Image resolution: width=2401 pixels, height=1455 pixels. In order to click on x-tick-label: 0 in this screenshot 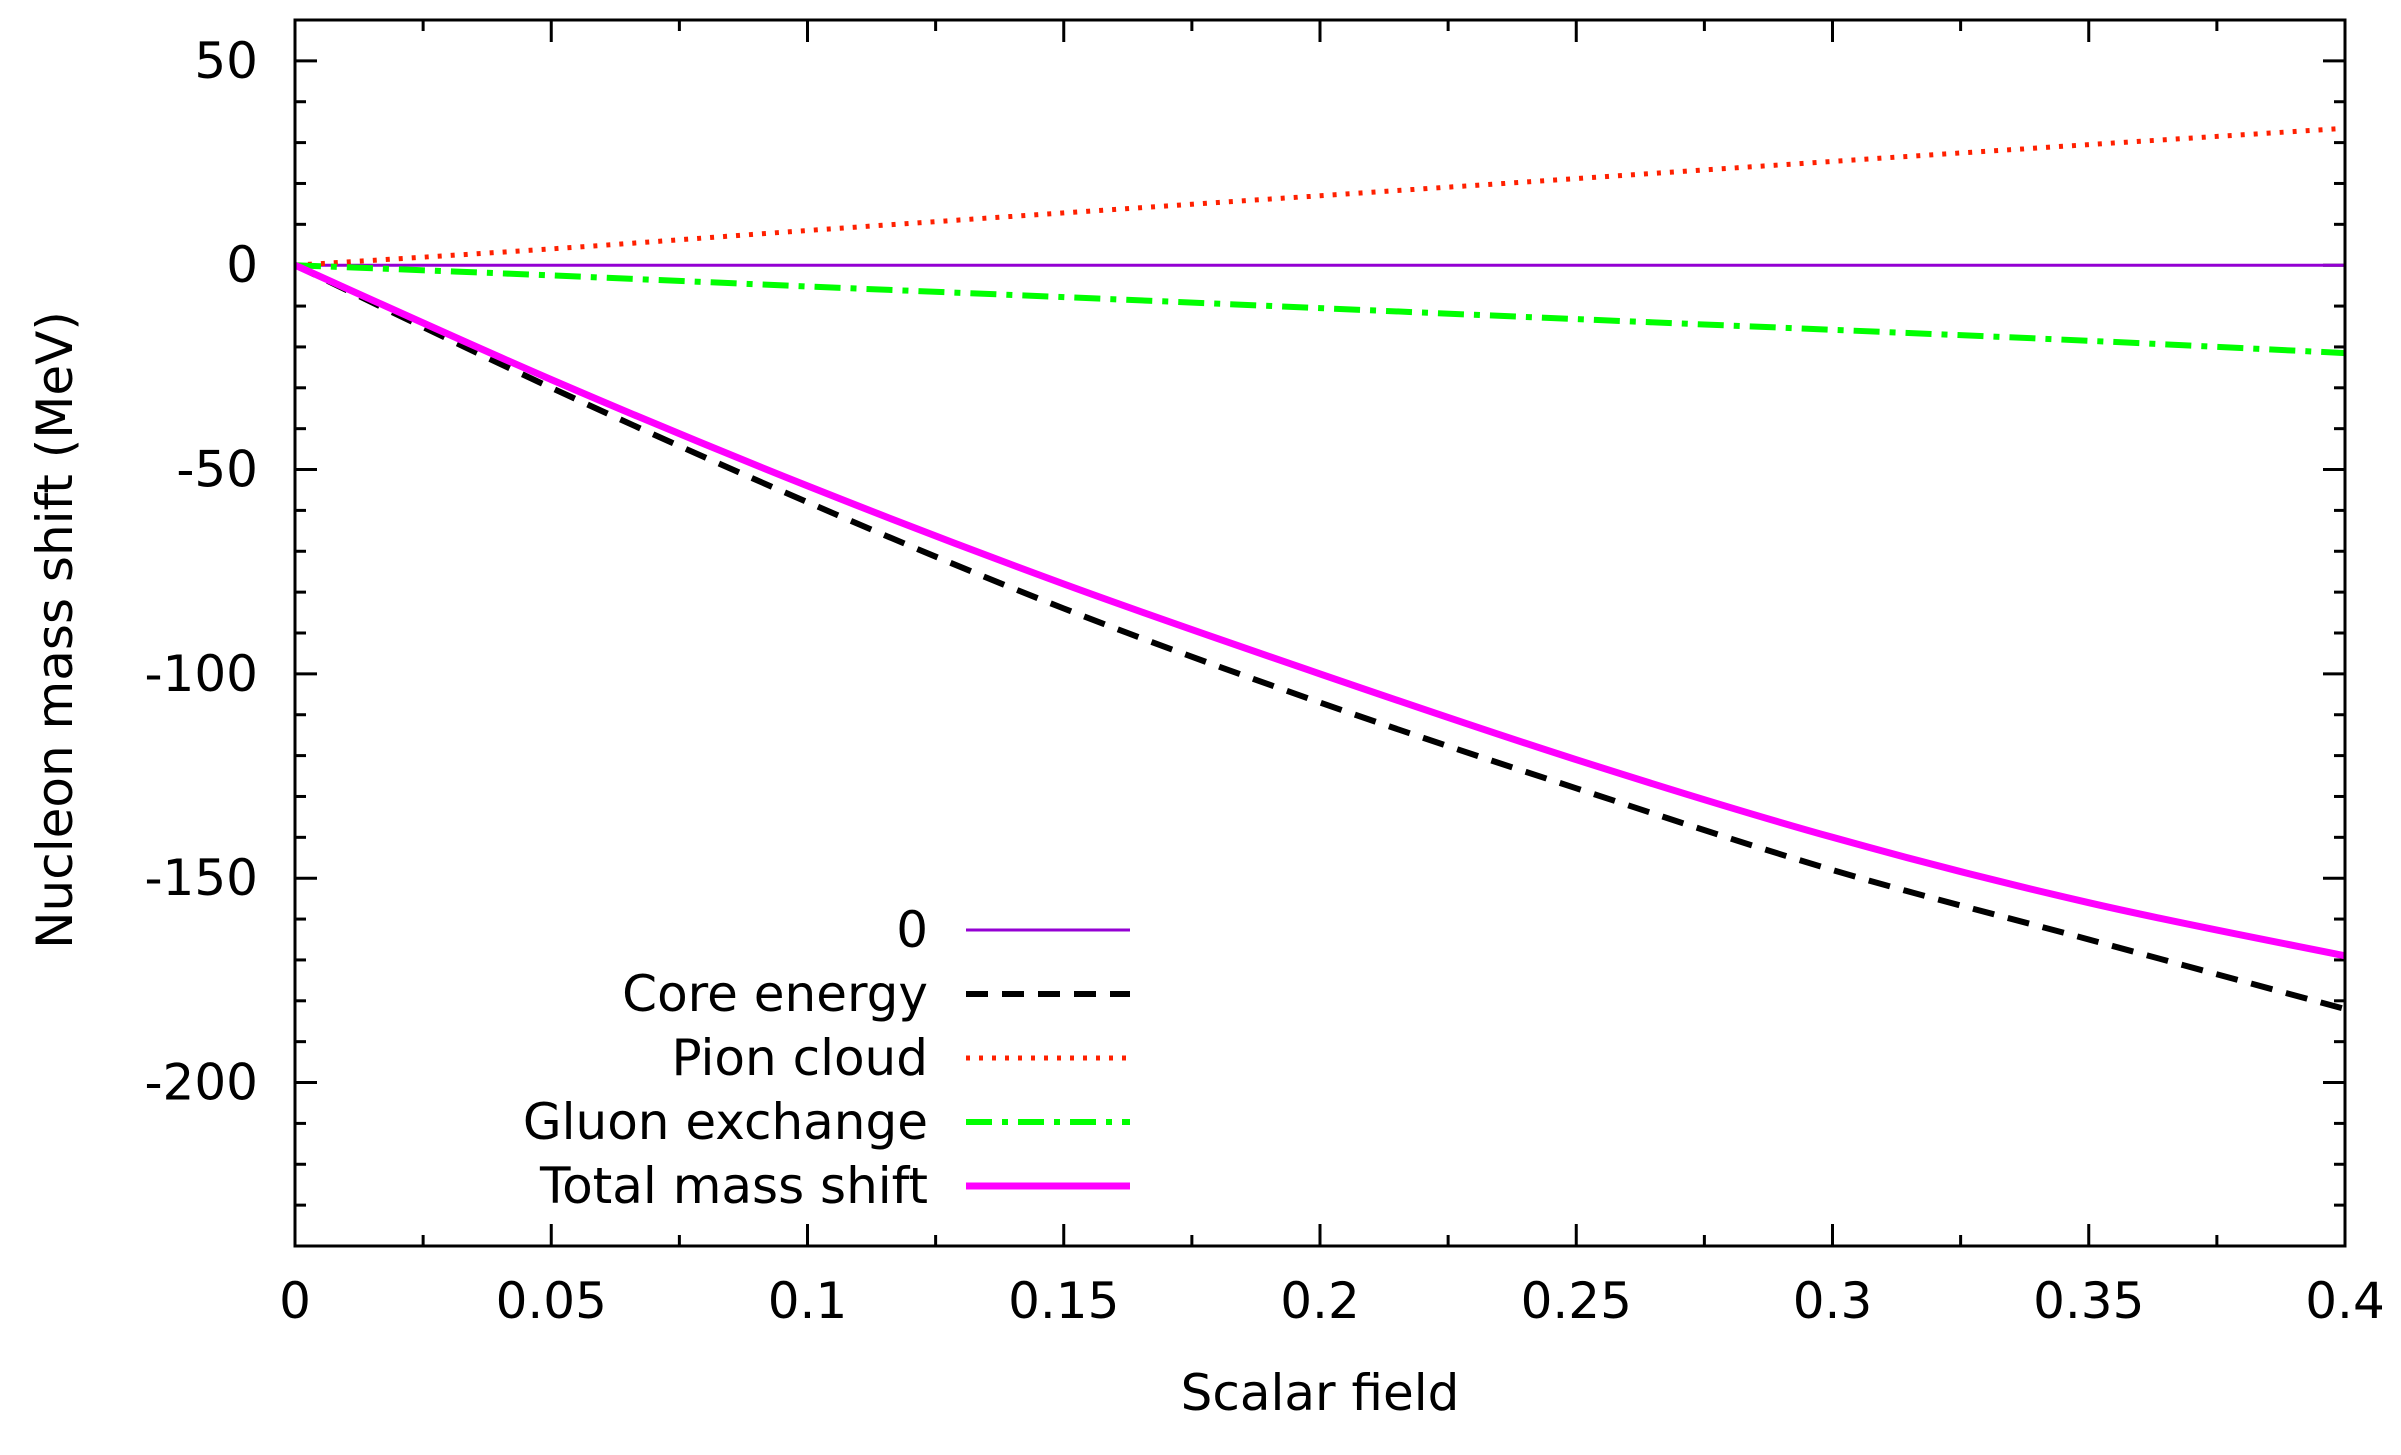, I will do `click(295, 1301)`.